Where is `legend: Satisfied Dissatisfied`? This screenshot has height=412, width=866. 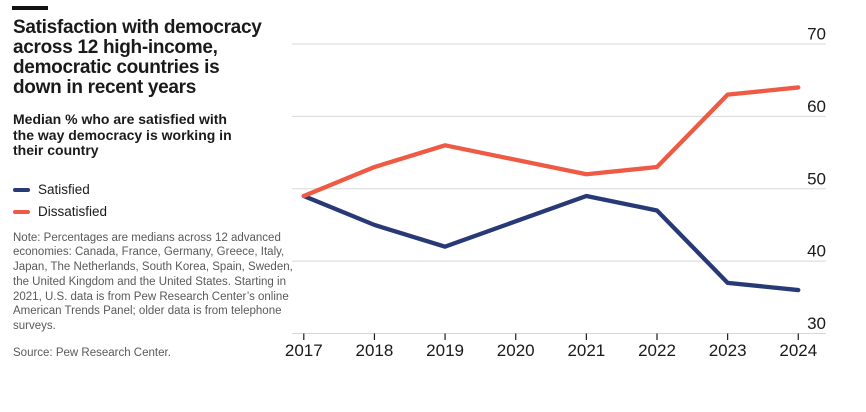
legend: Satisfied Dissatisfied is located at coordinates (154, 201).